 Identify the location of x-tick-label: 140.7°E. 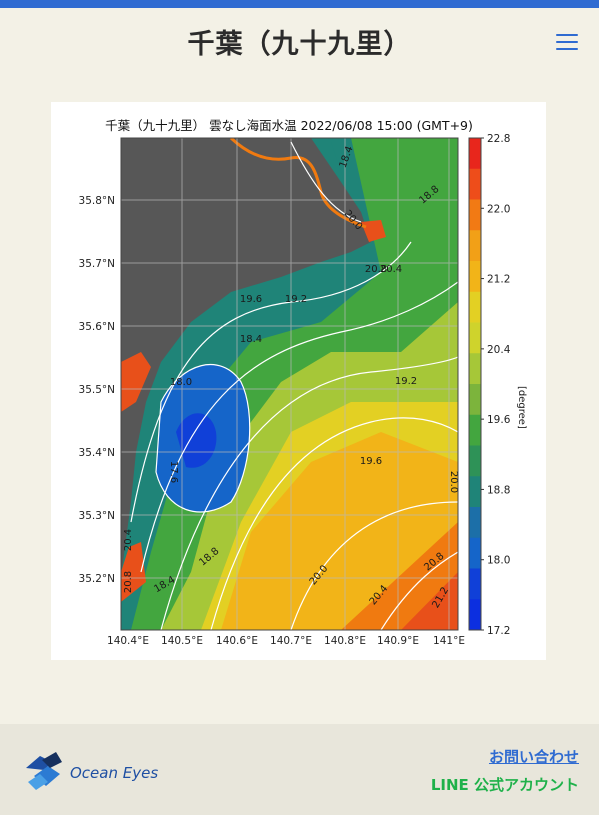
(291, 641).